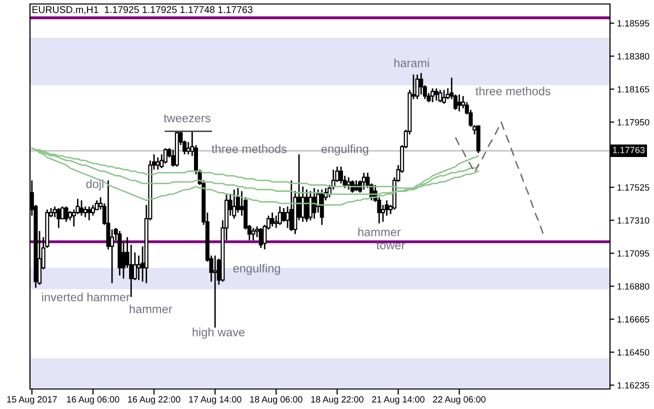  I want to click on x-tick-label: 17 Aug 14:00, so click(215, 400).